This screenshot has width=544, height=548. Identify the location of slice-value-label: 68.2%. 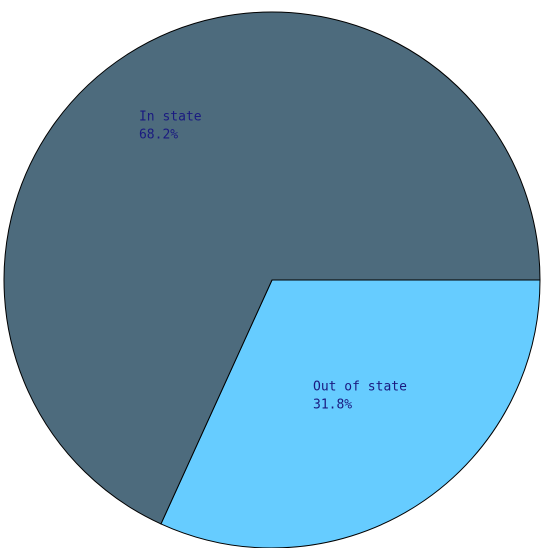
(158, 134).